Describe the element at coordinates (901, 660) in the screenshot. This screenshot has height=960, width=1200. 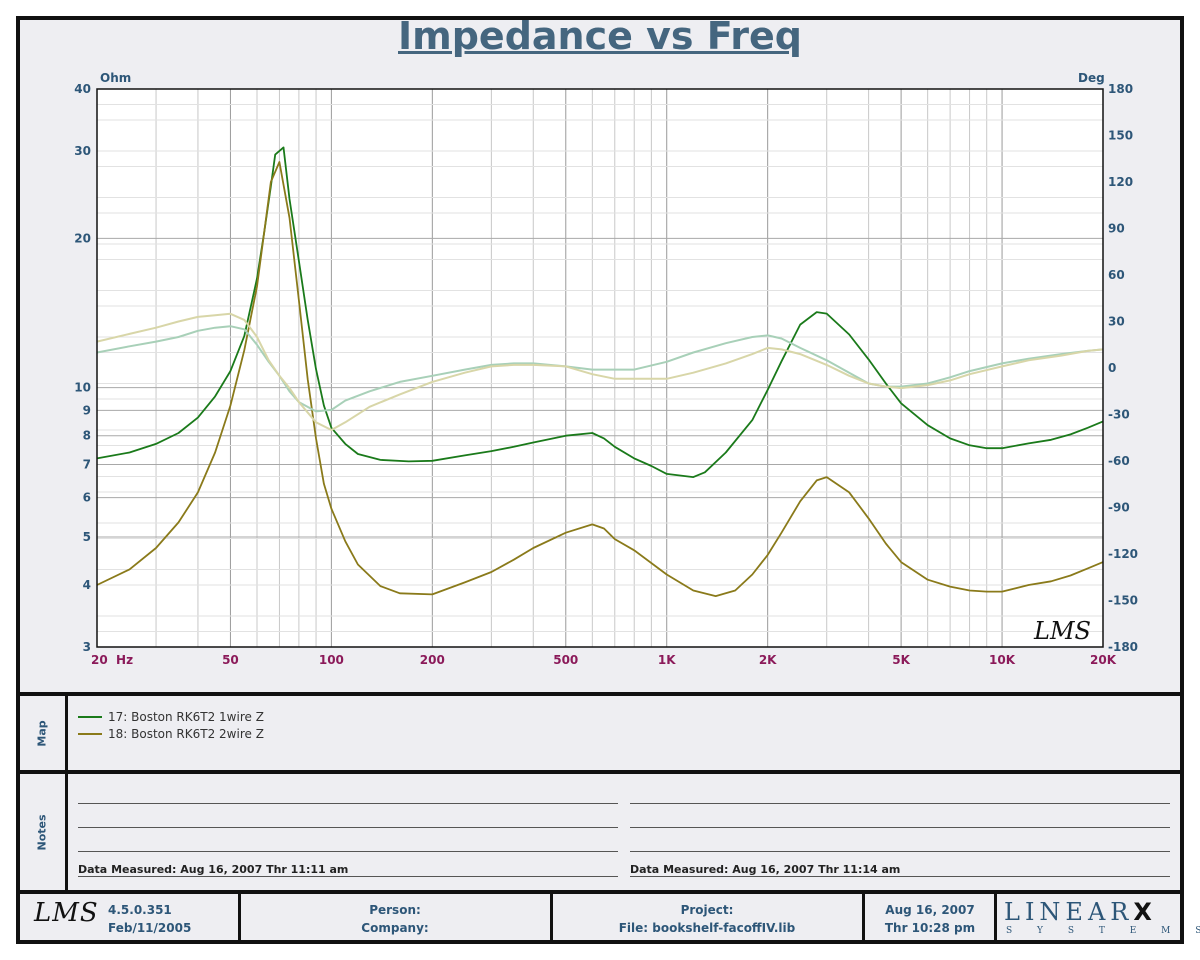
I see `x-tick-label: 5K` at that location.